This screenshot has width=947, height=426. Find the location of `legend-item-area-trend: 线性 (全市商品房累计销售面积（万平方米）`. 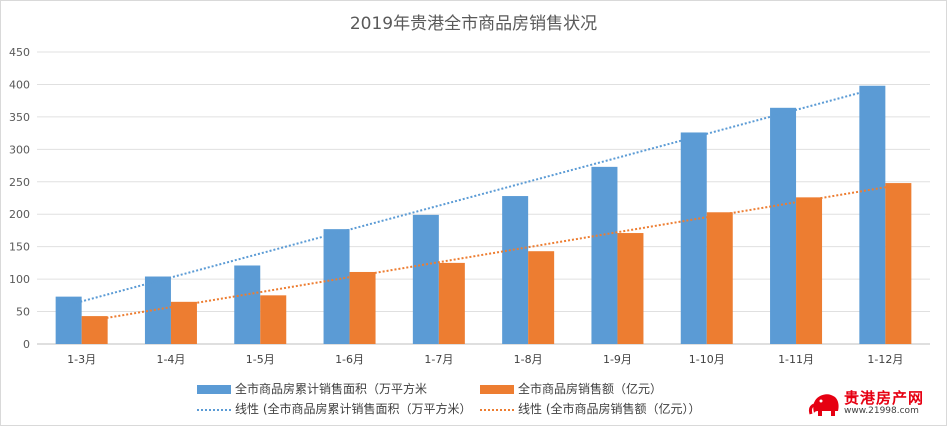

legend-item-area-trend: 线性 (全市商品房累计销售面积（万平方米） is located at coordinates (334, 408).